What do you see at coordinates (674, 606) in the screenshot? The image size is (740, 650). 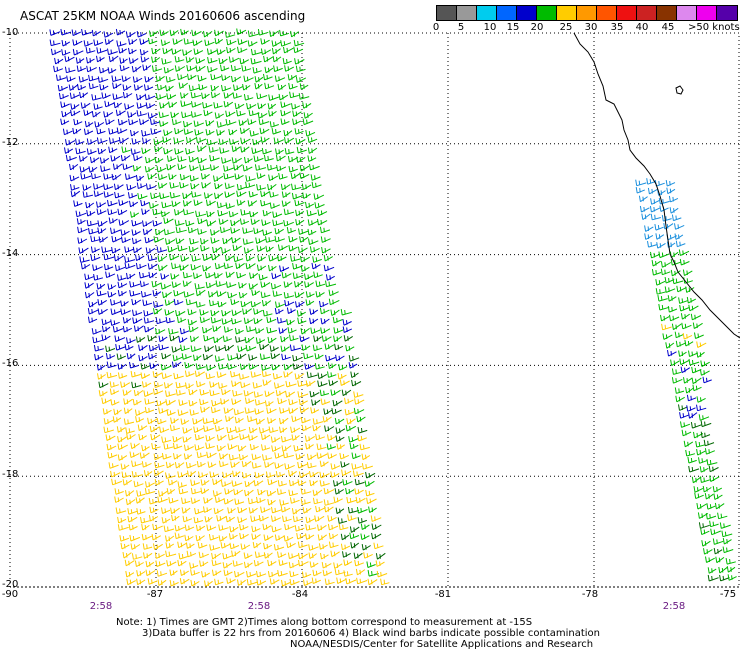 I see `time-label: 2:58` at bounding box center [674, 606].